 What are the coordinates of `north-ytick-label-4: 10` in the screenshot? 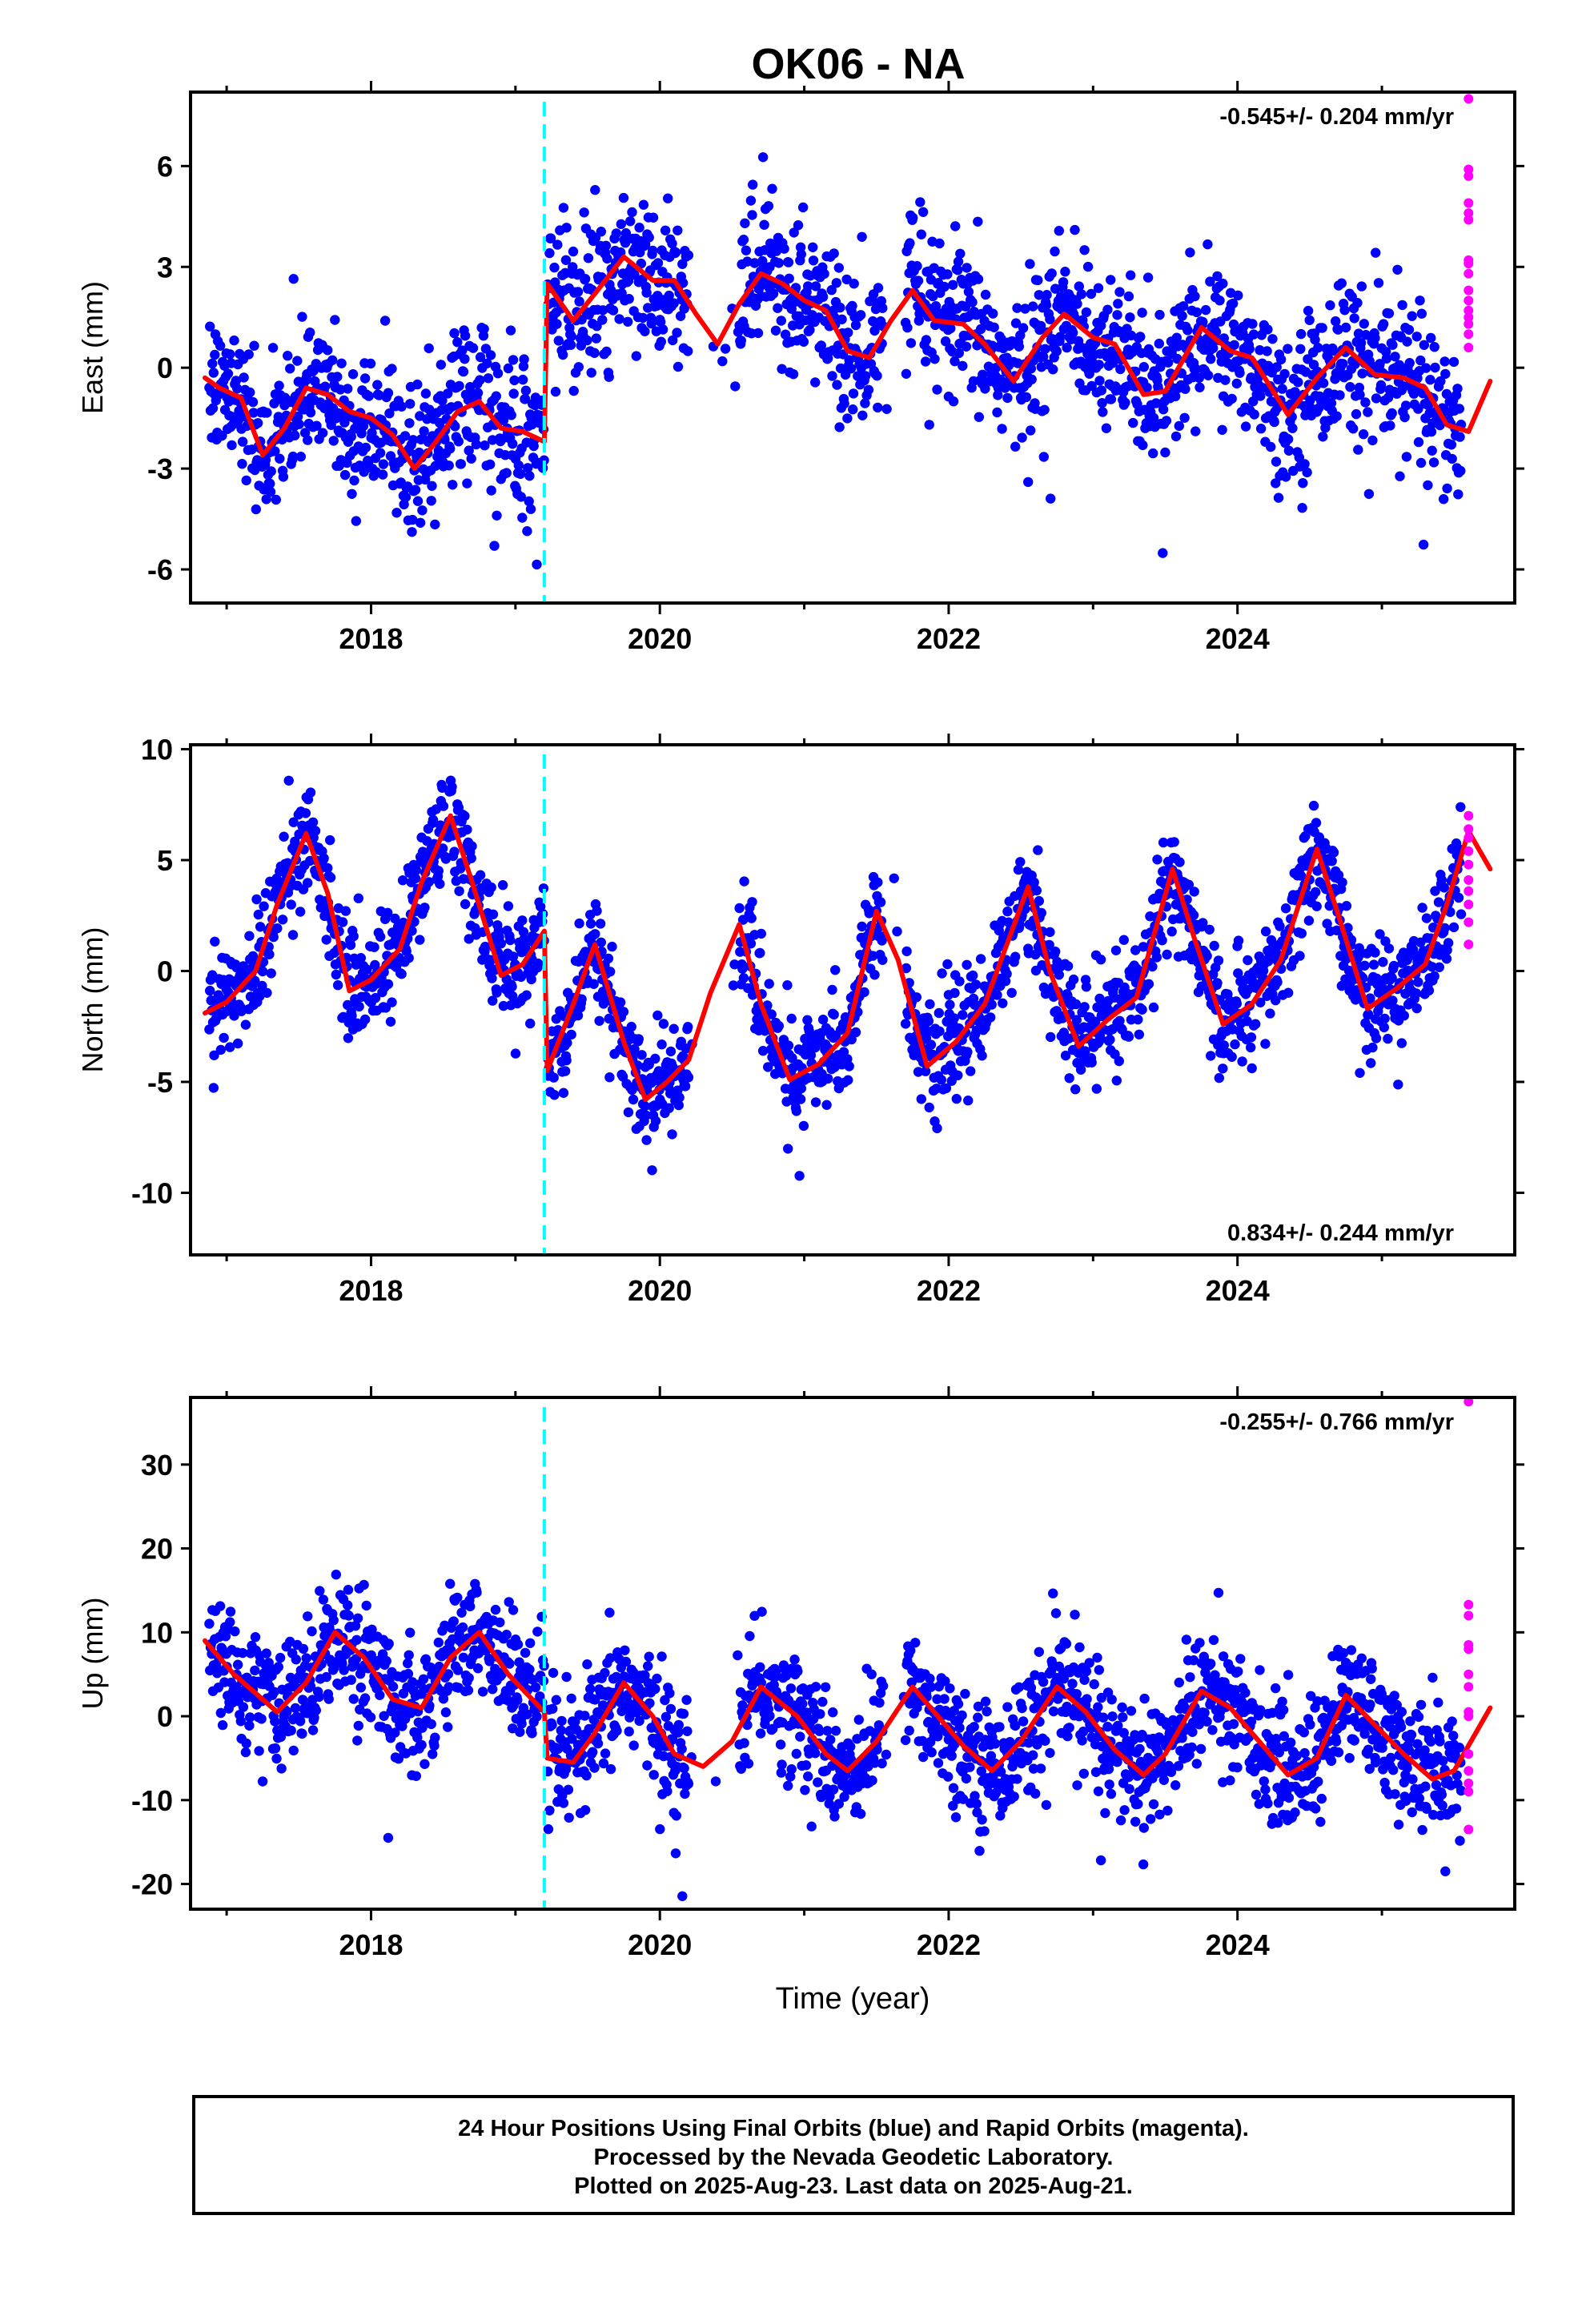 It's located at (157, 750).